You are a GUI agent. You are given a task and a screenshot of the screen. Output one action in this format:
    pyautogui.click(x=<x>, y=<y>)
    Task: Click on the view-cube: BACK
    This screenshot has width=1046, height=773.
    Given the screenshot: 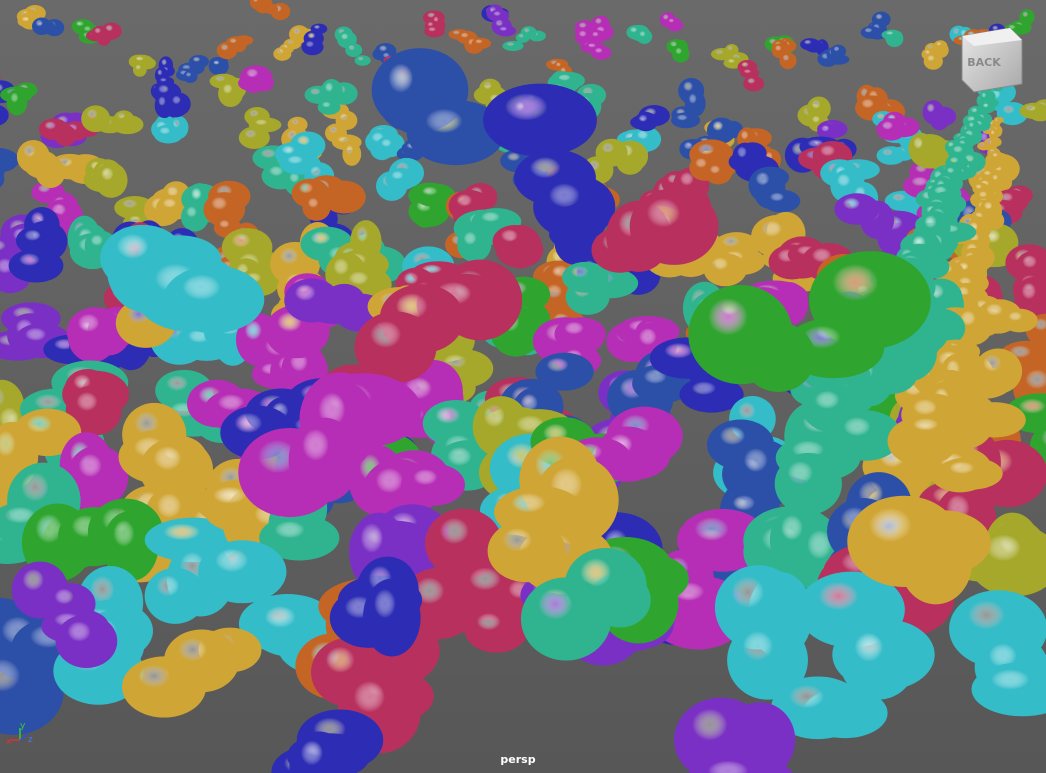 What is the action you would take?
    pyautogui.click(x=992, y=60)
    